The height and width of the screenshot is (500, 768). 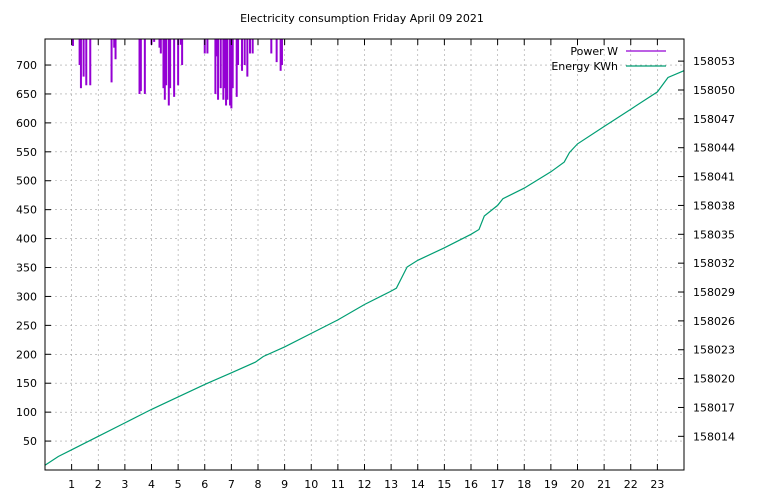 What do you see at coordinates (714, 292) in the screenshot?
I see `y2-tick-label: 158029` at bounding box center [714, 292].